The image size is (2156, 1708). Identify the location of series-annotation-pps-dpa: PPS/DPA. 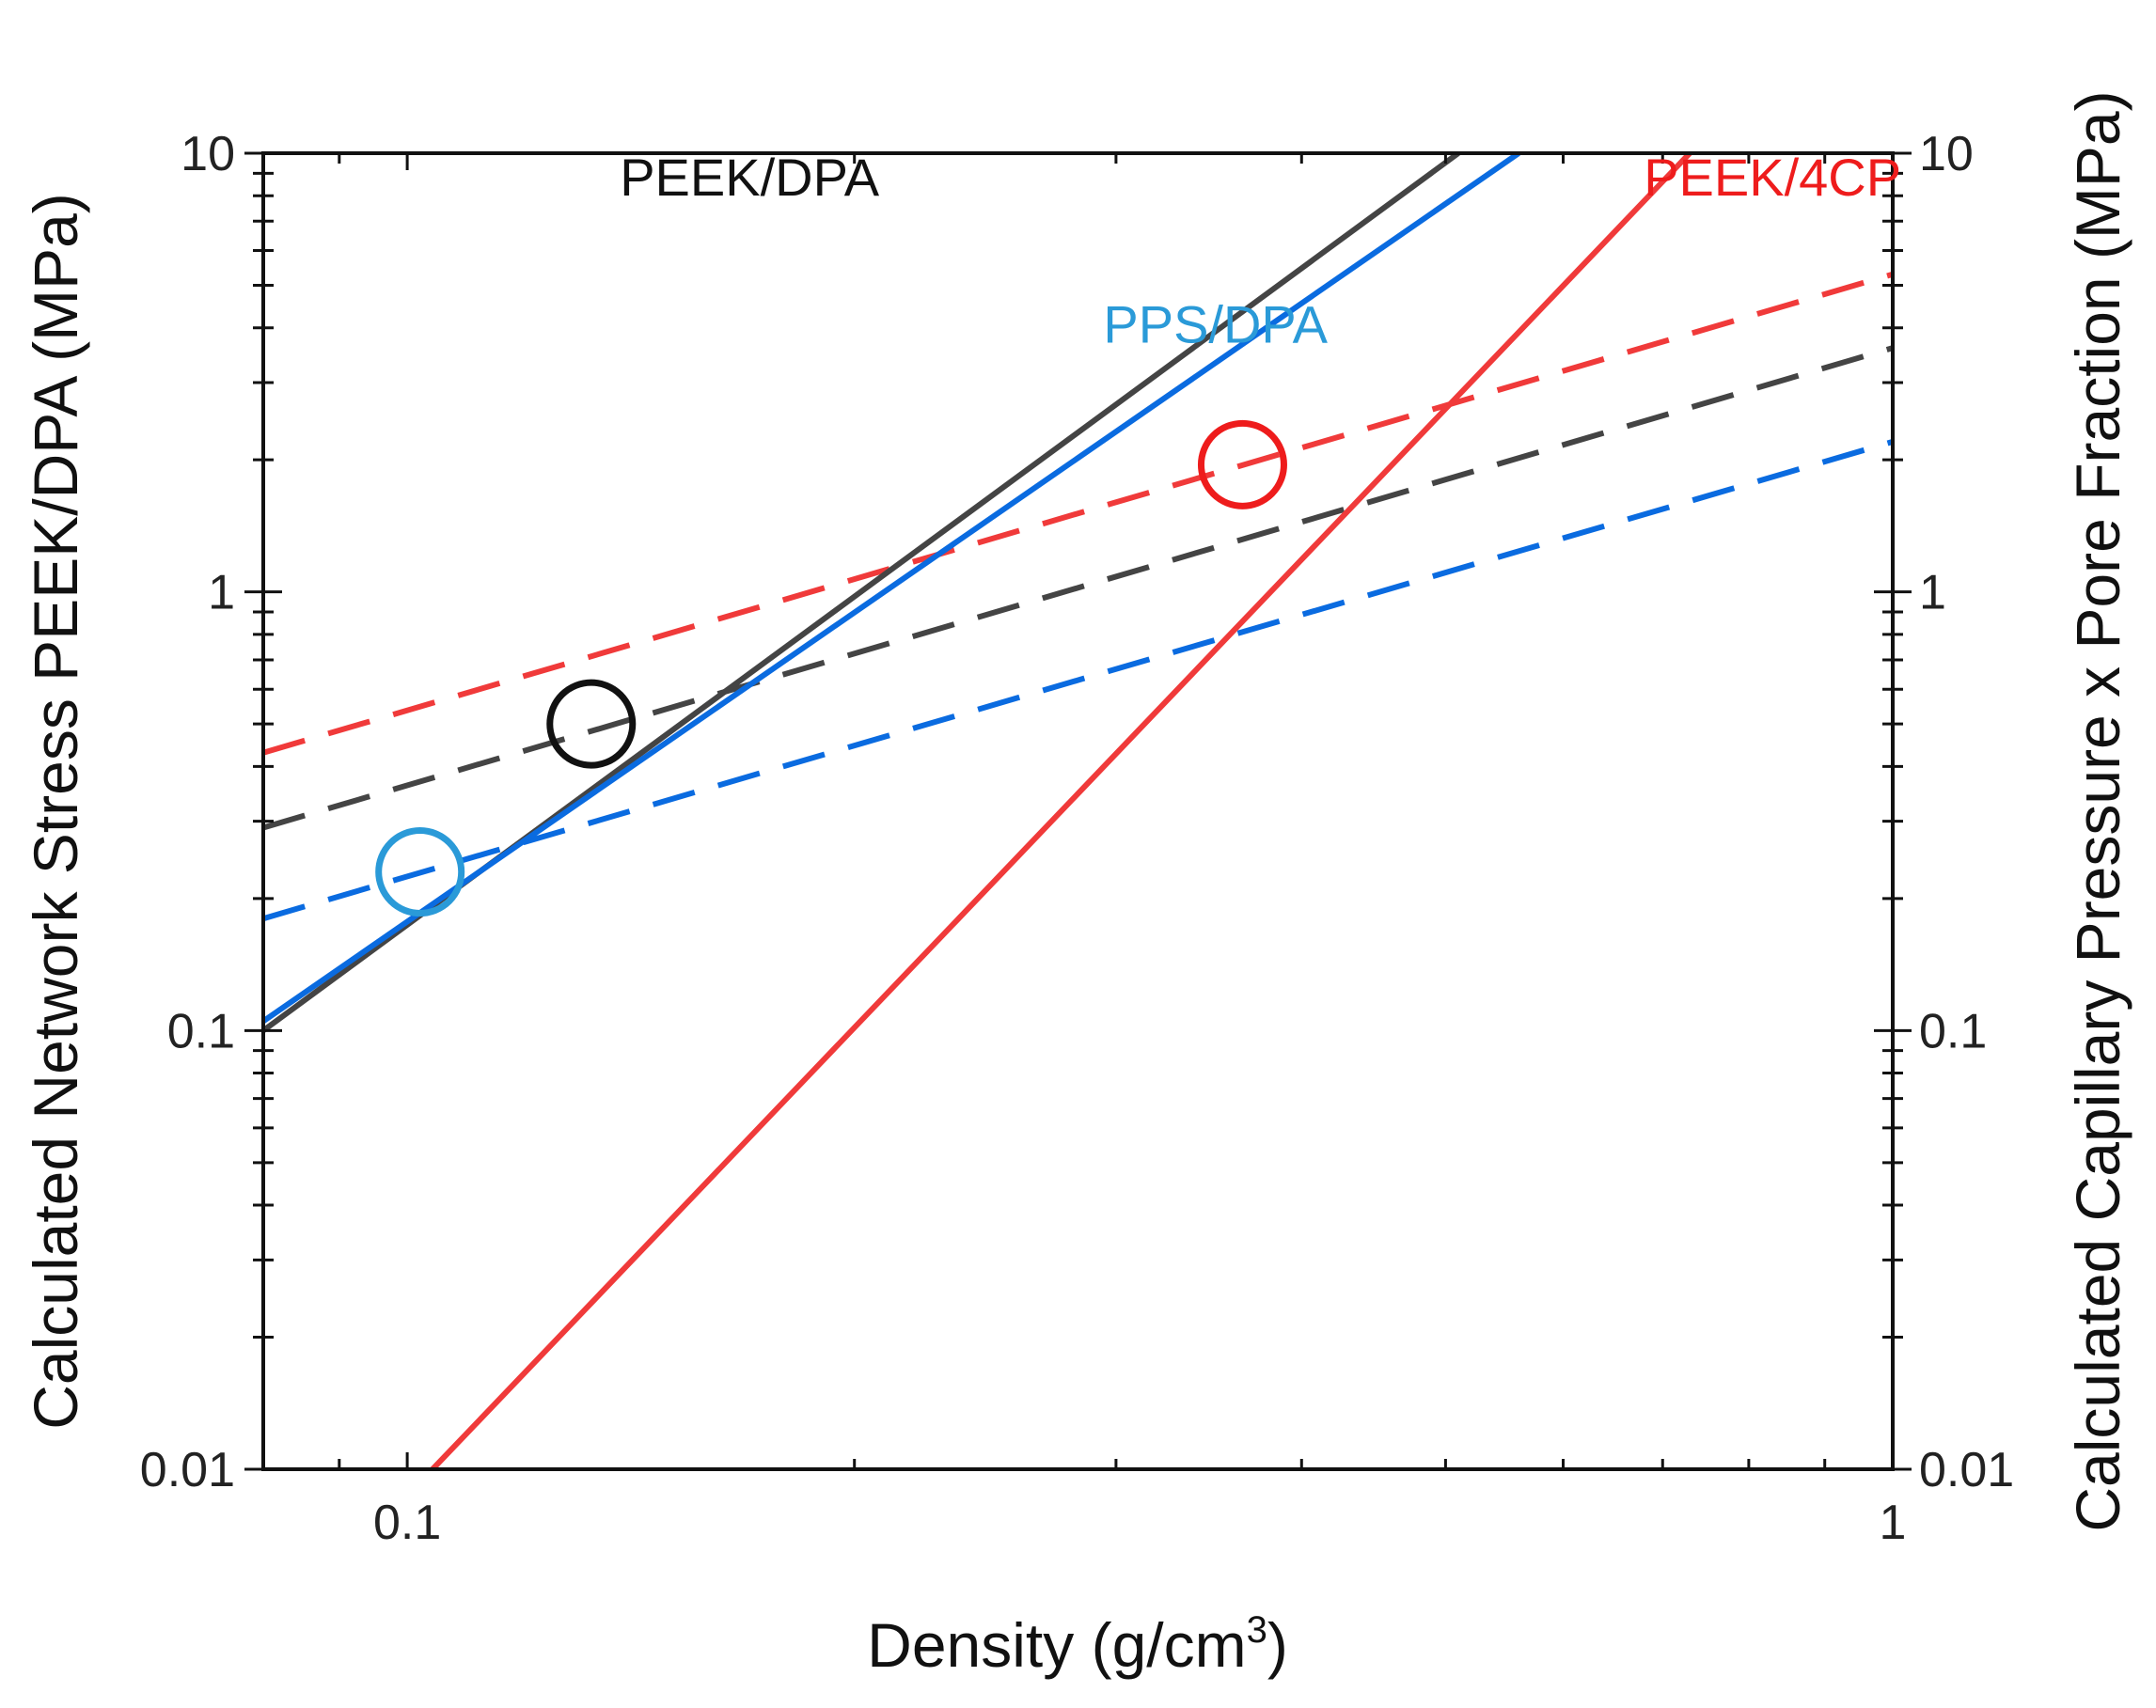
(1215, 324).